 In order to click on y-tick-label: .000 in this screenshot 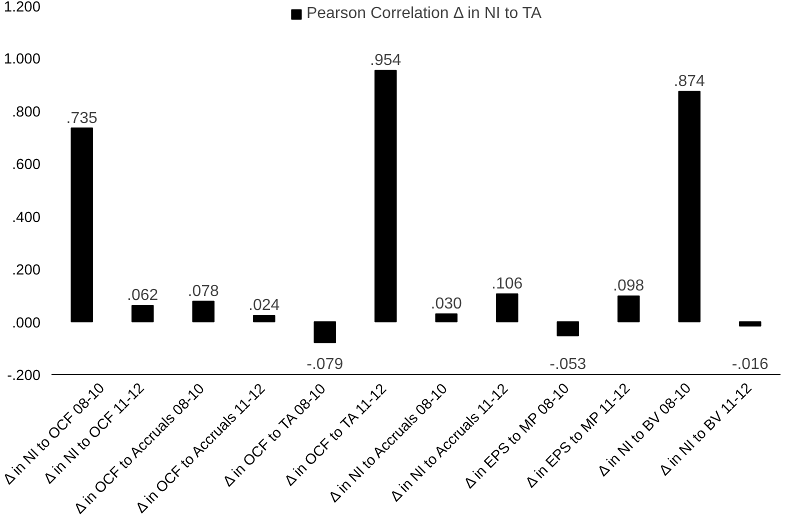, I will do `click(26, 323)`.